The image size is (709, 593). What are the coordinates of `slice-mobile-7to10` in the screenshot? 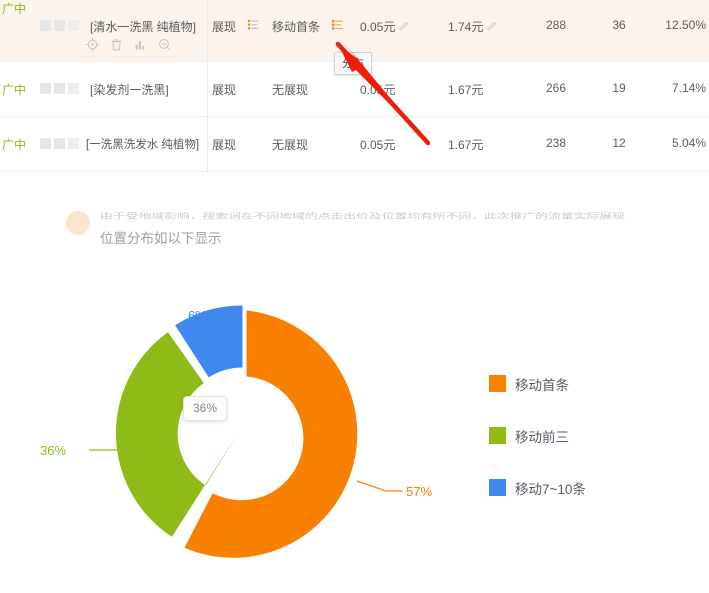 It's located at (209, 367).